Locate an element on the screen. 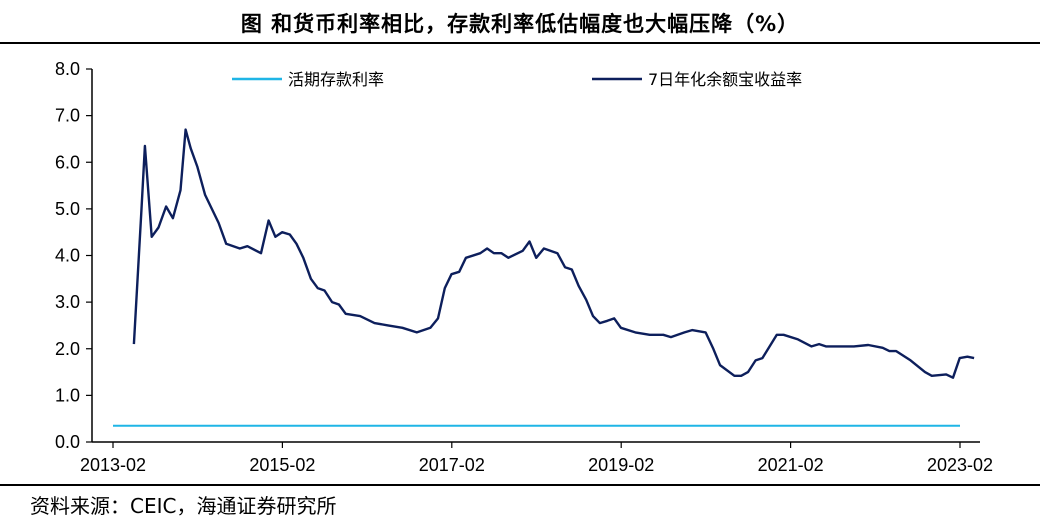  y-tick-label: 5.0 is located at coordinates (67, 209).